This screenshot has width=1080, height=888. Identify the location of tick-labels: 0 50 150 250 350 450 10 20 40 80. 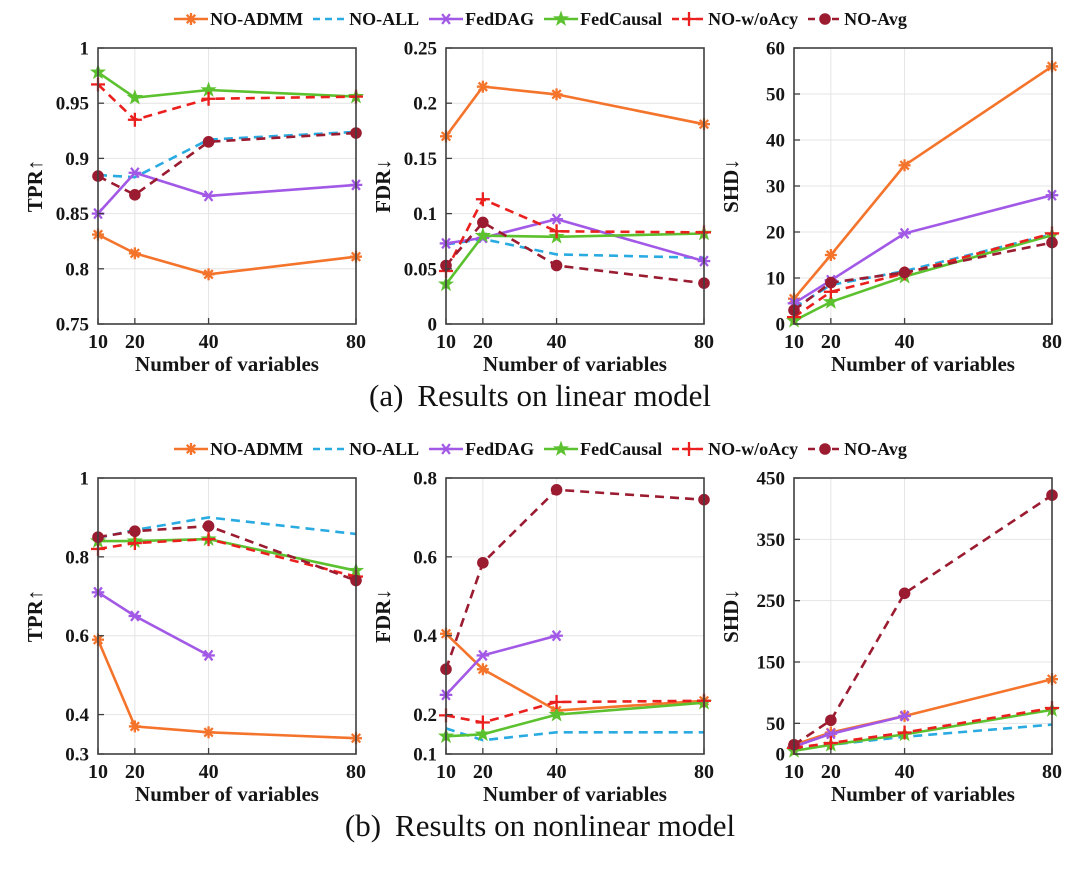
(910, 626).